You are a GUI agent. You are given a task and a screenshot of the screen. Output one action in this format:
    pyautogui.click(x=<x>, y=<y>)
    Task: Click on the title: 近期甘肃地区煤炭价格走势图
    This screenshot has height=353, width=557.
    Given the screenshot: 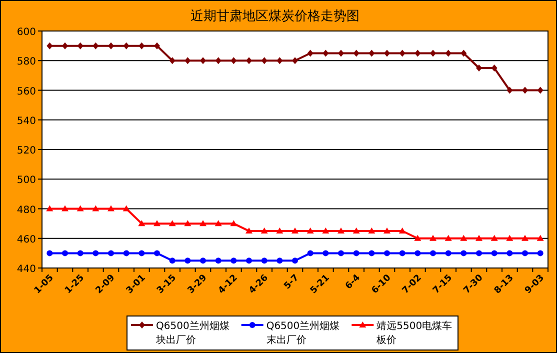 What is the action you would take?
    pyautogui.click(x=275, y=16)
    